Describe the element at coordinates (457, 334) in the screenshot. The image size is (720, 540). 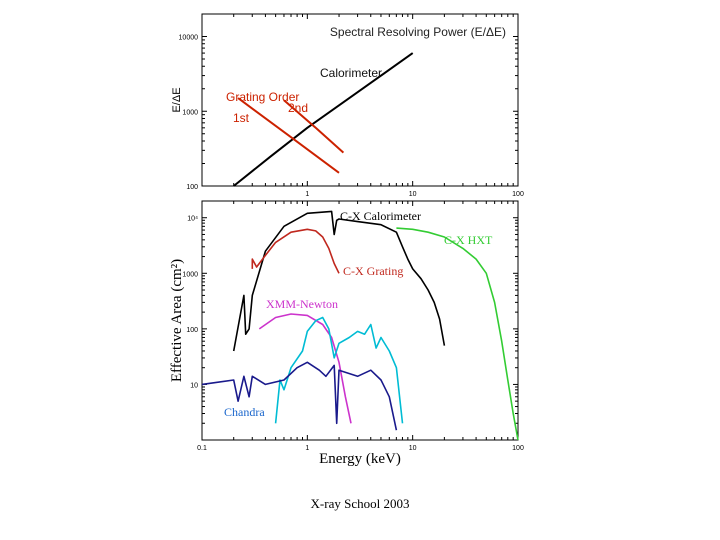
I see `series-line-c-x-hxt` at that location.